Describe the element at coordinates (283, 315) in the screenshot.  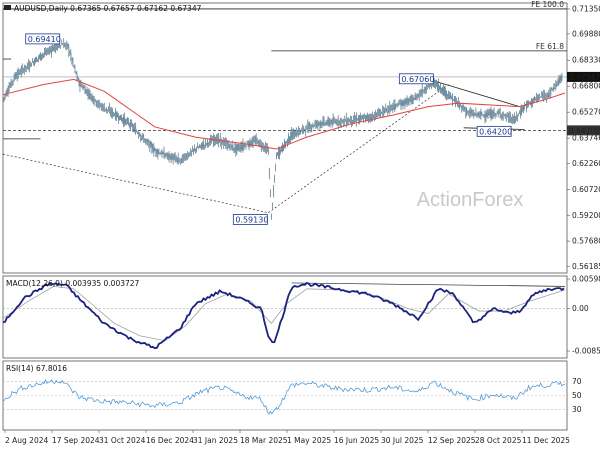
I see `macd-main-line` at that location.